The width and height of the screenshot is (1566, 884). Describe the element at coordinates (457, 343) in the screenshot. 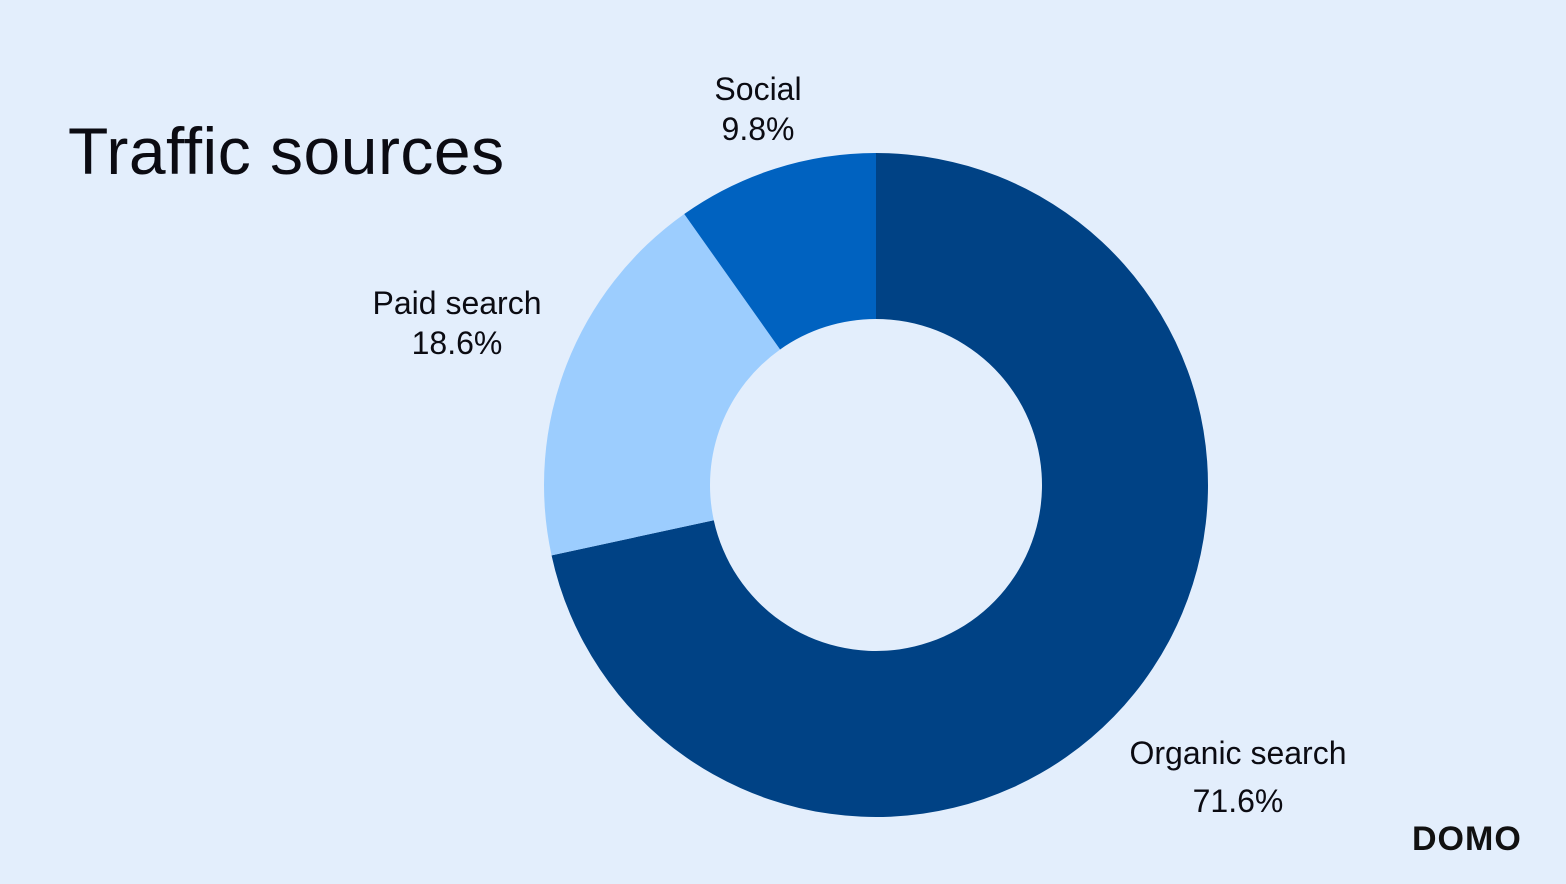

I see `slice-value-paid-search: 18.6%` at that location.